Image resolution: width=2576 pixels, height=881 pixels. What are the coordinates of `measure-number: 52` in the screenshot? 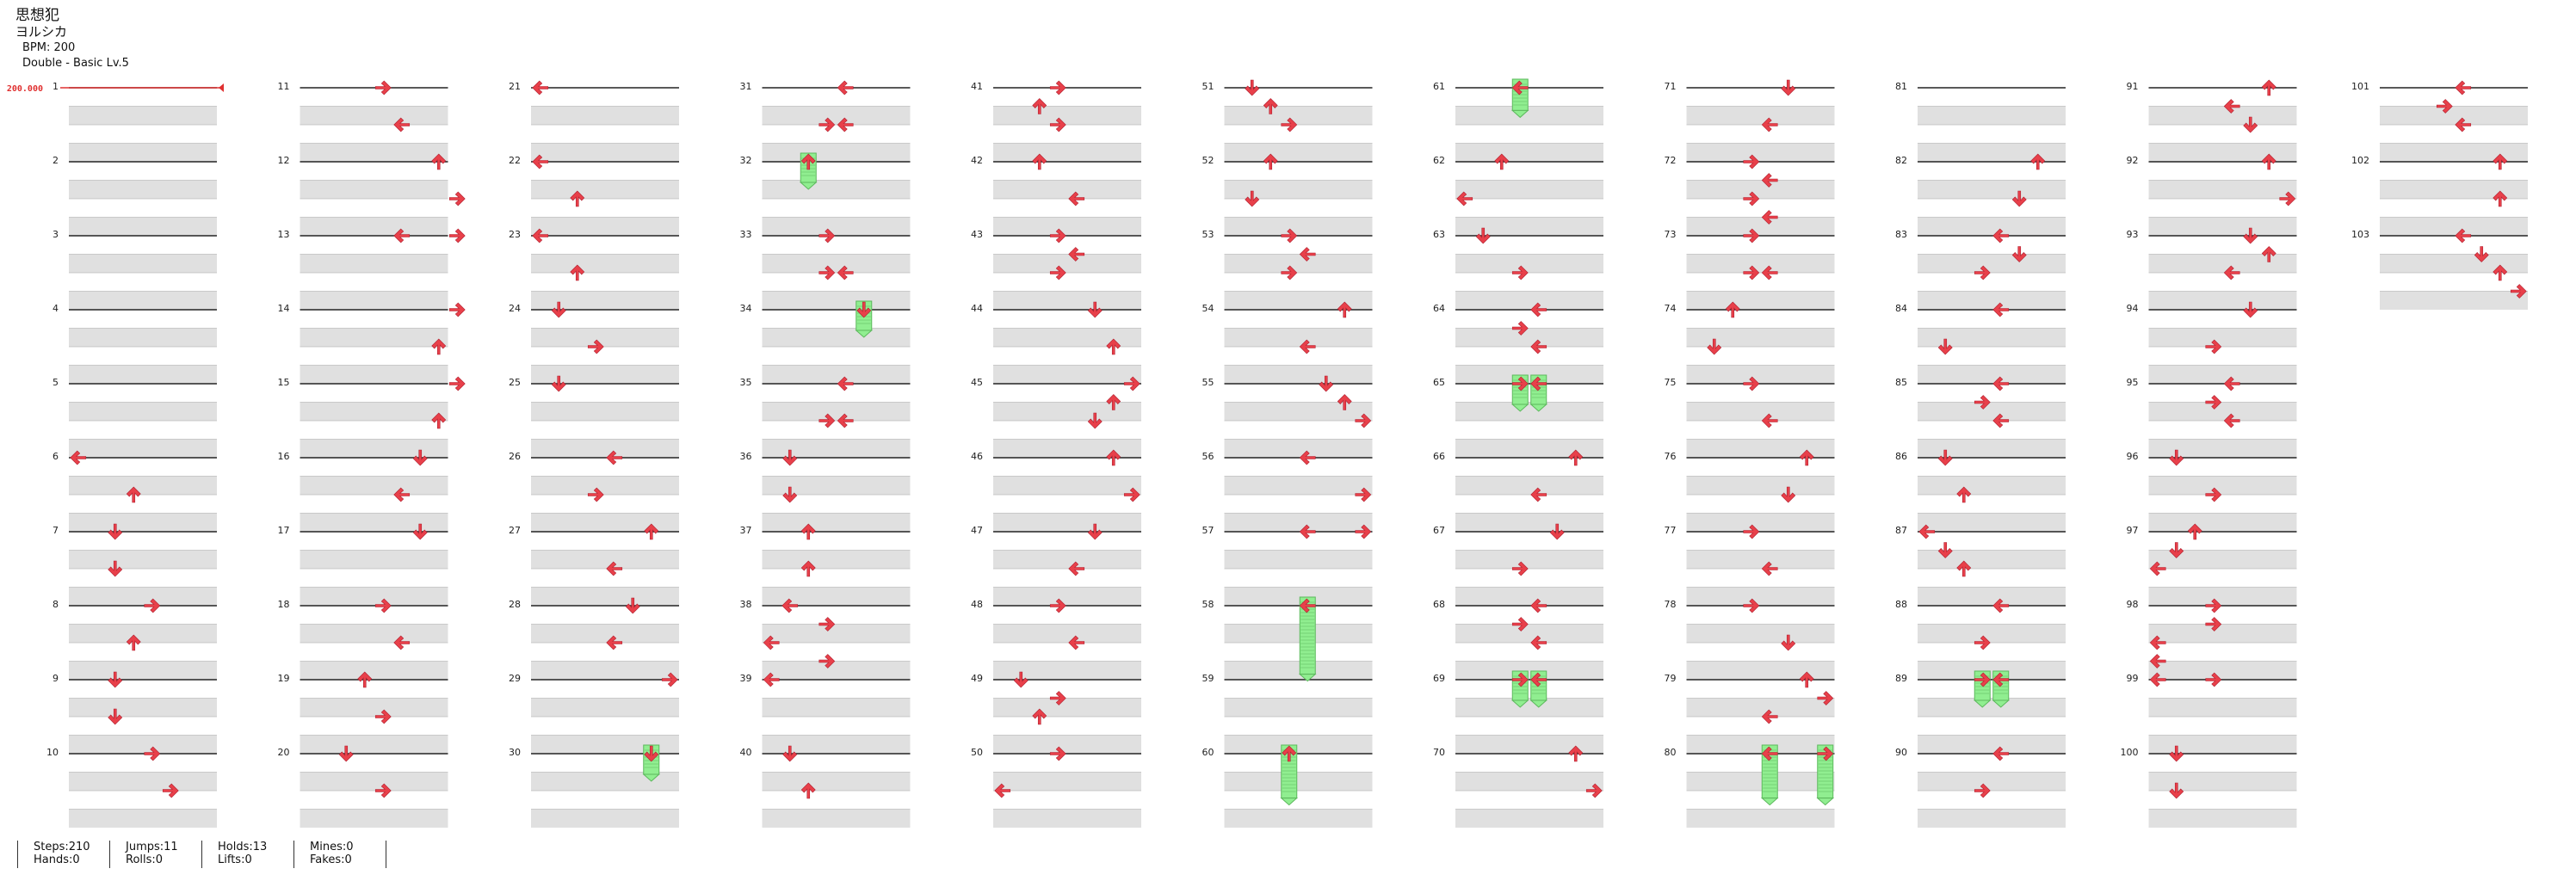 It's located at (1208, 160).